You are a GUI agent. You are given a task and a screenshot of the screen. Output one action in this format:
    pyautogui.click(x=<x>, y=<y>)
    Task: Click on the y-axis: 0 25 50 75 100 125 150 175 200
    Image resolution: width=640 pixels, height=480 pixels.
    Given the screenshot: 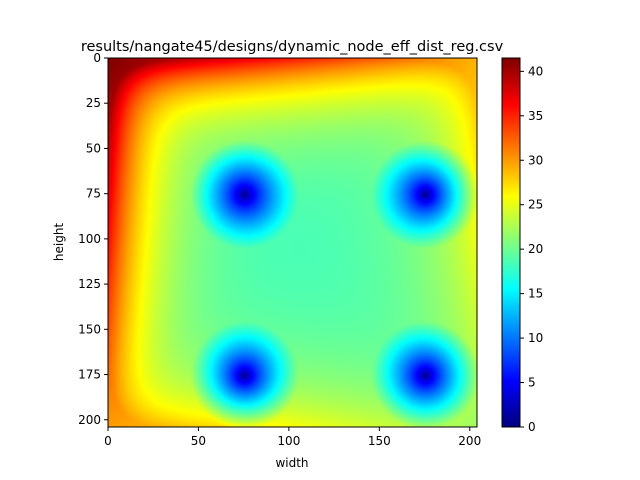 What is the action you would take?
    pyautogui.click(x=93, y=239)
    